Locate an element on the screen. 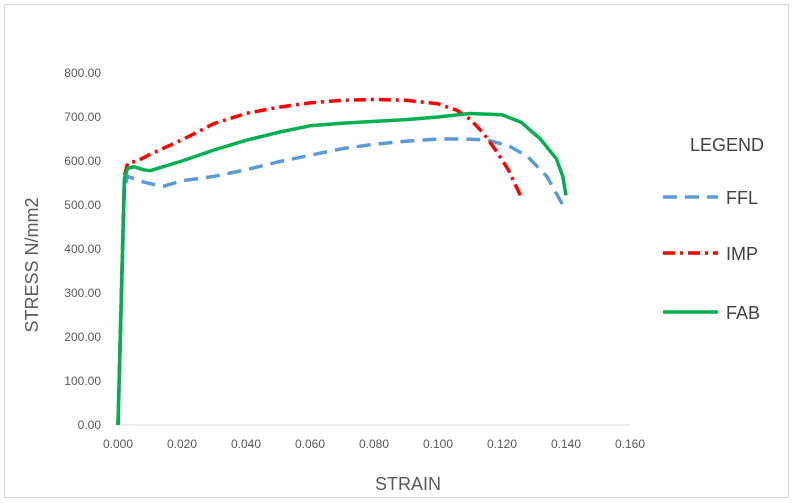  y-tick-label: 300.00 is located at coordinates (82, 293).